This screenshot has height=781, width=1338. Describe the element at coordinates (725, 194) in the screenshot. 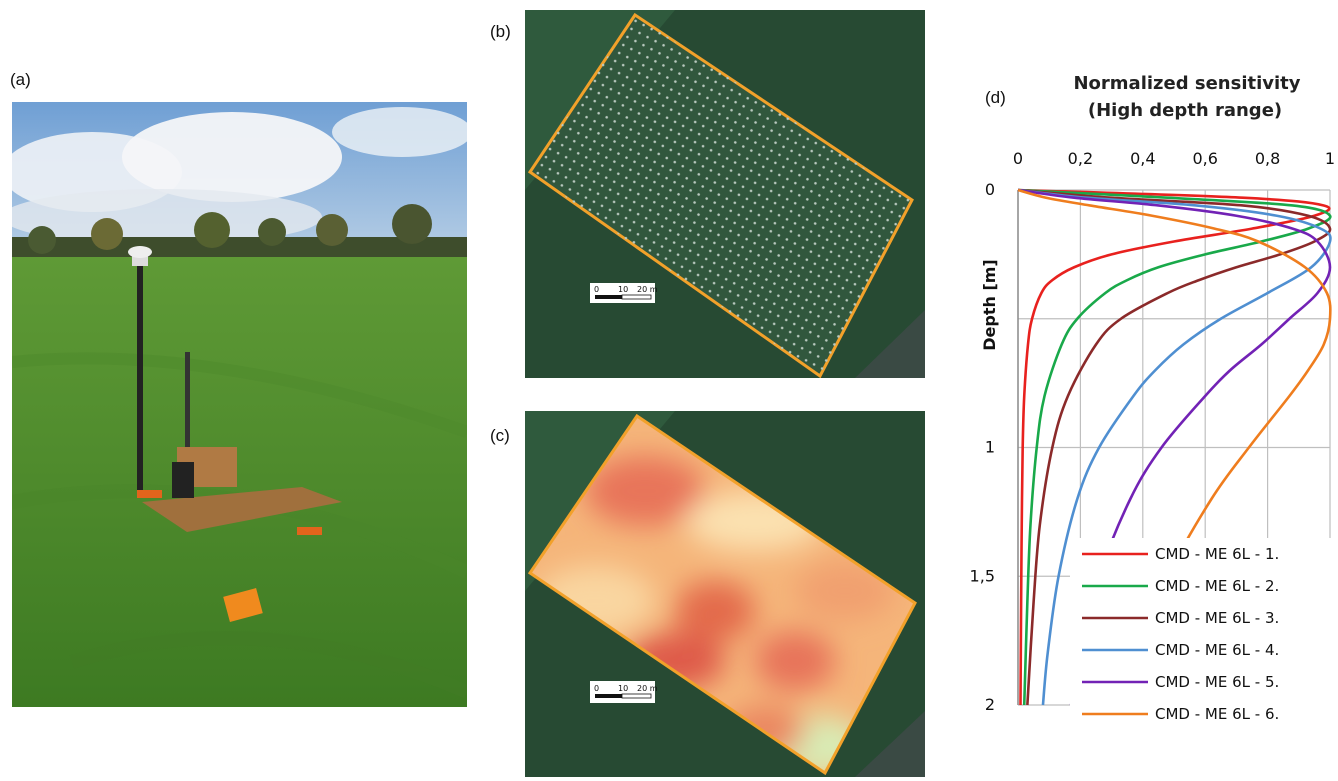

I see `sampling-points-map: 0 10 20 m` at that location.